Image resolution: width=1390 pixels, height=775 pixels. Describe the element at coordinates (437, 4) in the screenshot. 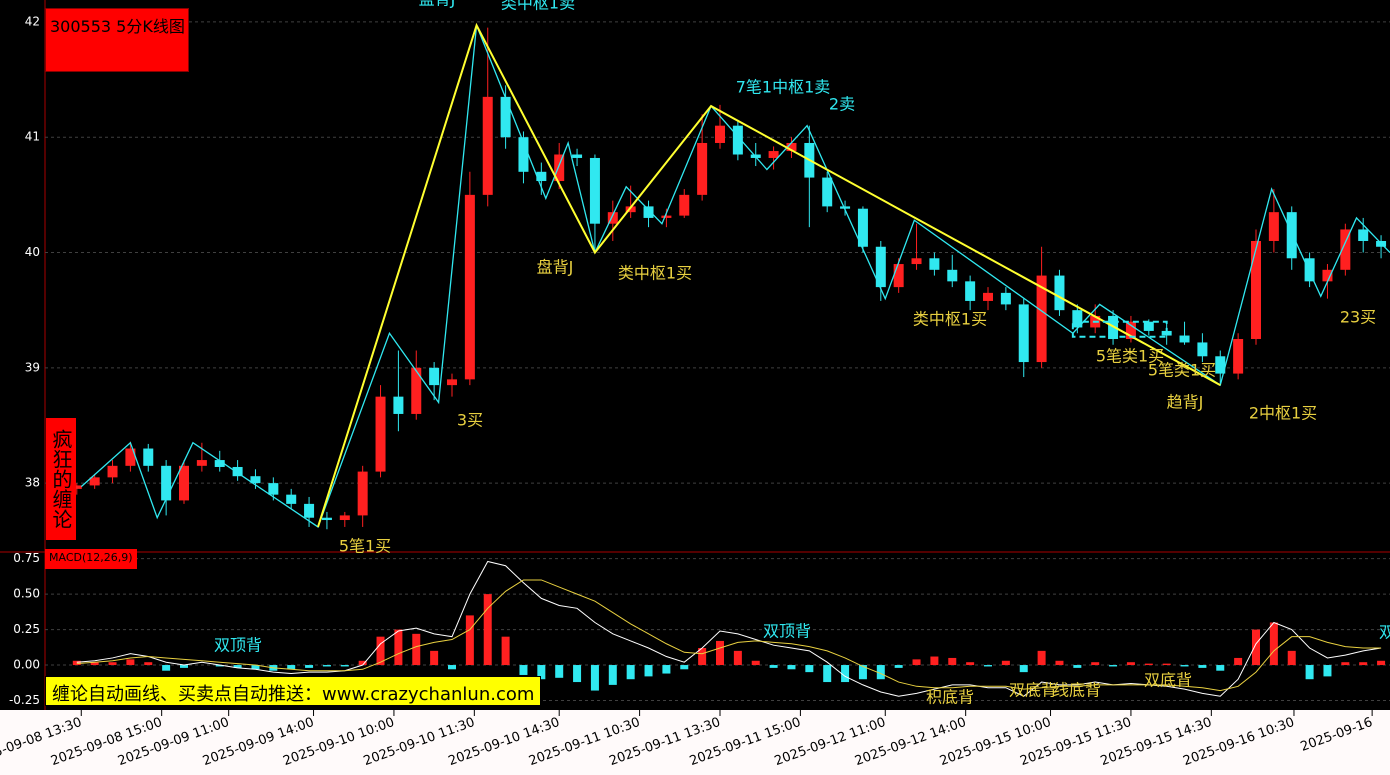

I see `annotation: 盘背J` at that location.